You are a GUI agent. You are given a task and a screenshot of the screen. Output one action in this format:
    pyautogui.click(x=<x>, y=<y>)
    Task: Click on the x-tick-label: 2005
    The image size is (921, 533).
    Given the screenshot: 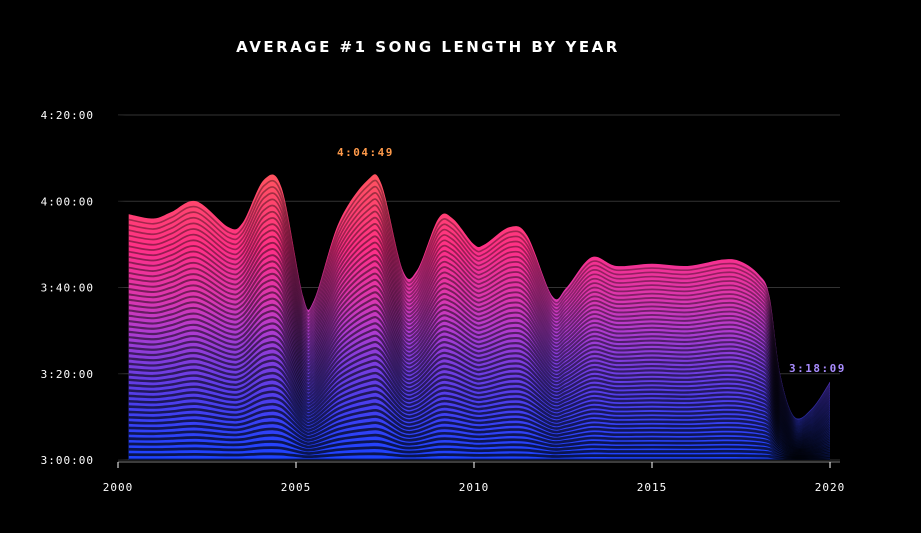 What is the action you would take?
    pyautogui.click(x=296, y=487)
    